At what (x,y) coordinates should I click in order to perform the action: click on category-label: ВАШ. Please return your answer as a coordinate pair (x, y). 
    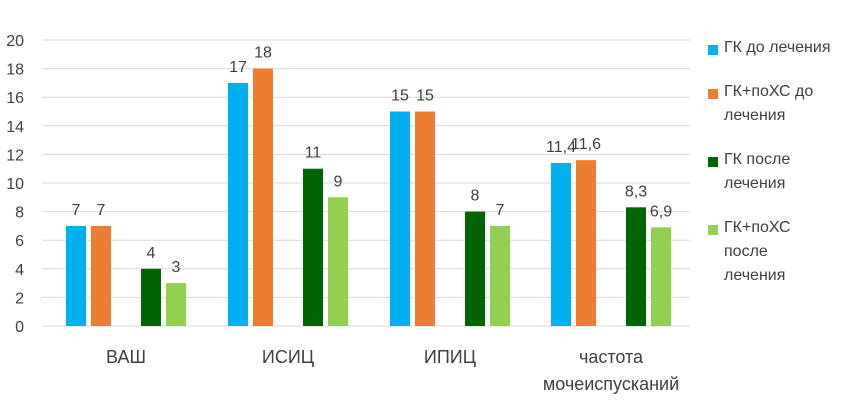
    Looking at the image, I should click on (126, 357).